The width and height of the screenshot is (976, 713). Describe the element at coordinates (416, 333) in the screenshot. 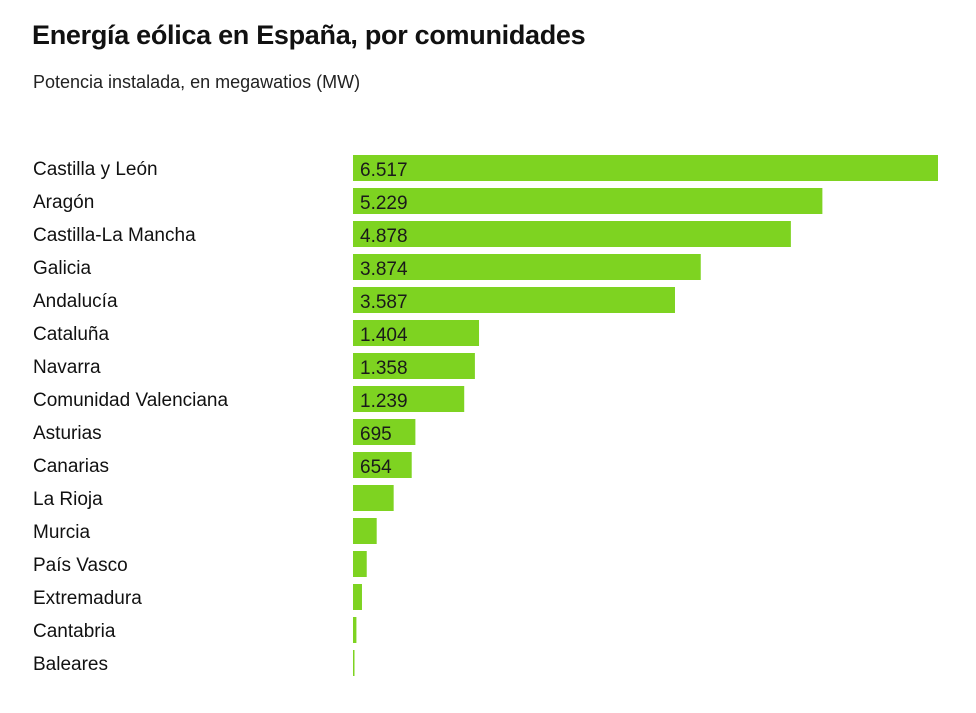

I see `bar-cataluna` at that location.